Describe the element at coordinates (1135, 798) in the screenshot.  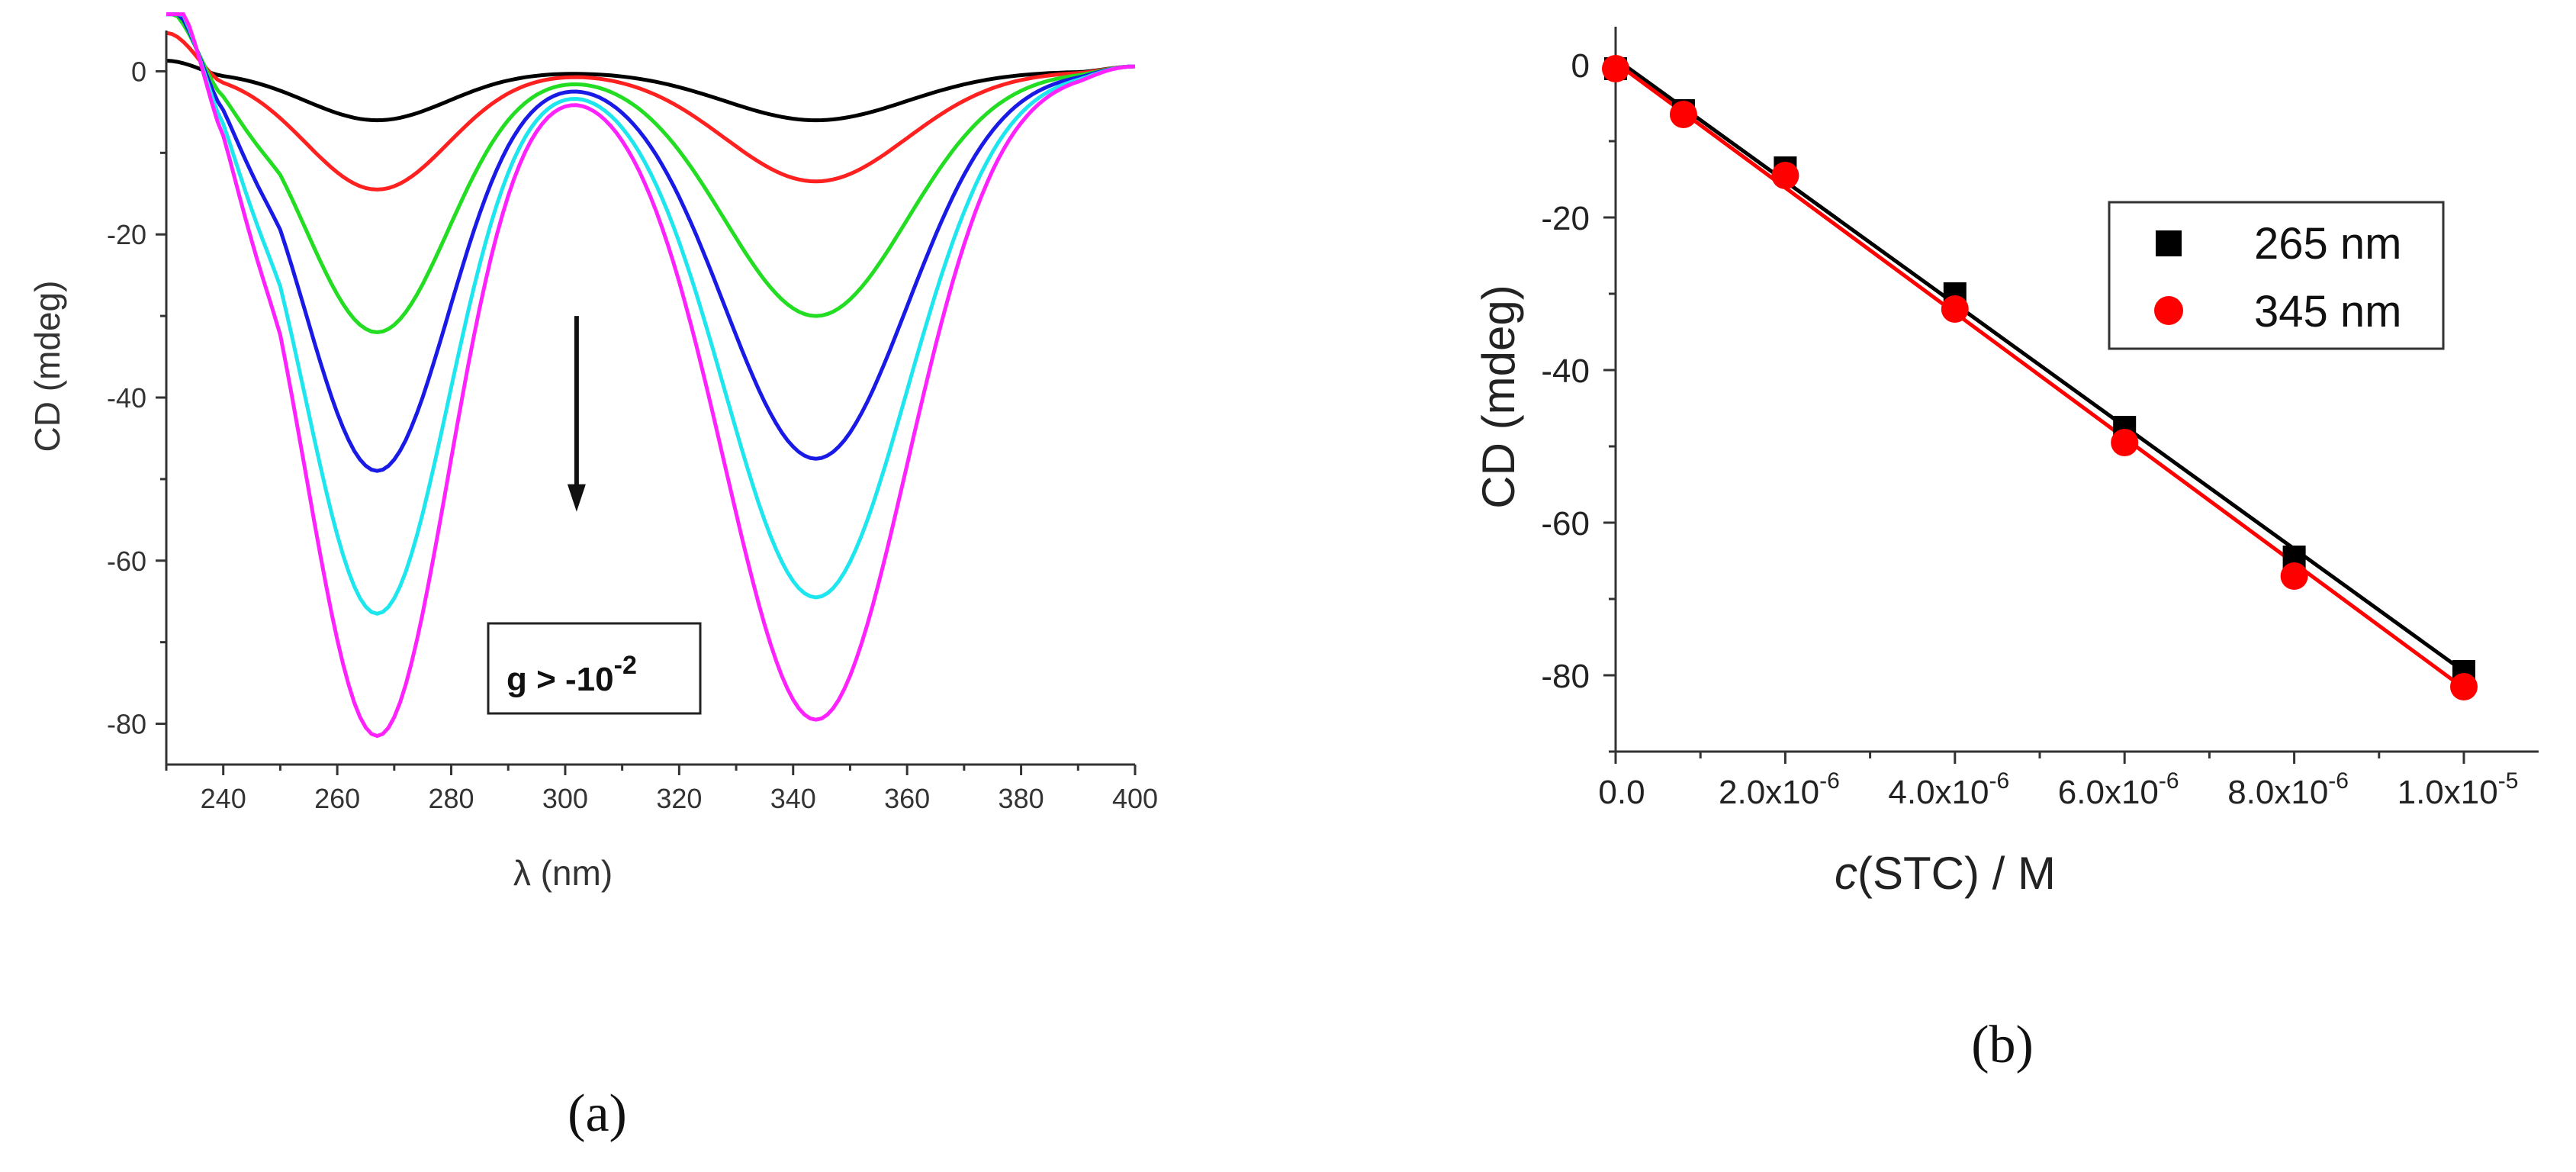
I see `x-tick-label: 400` at that location.